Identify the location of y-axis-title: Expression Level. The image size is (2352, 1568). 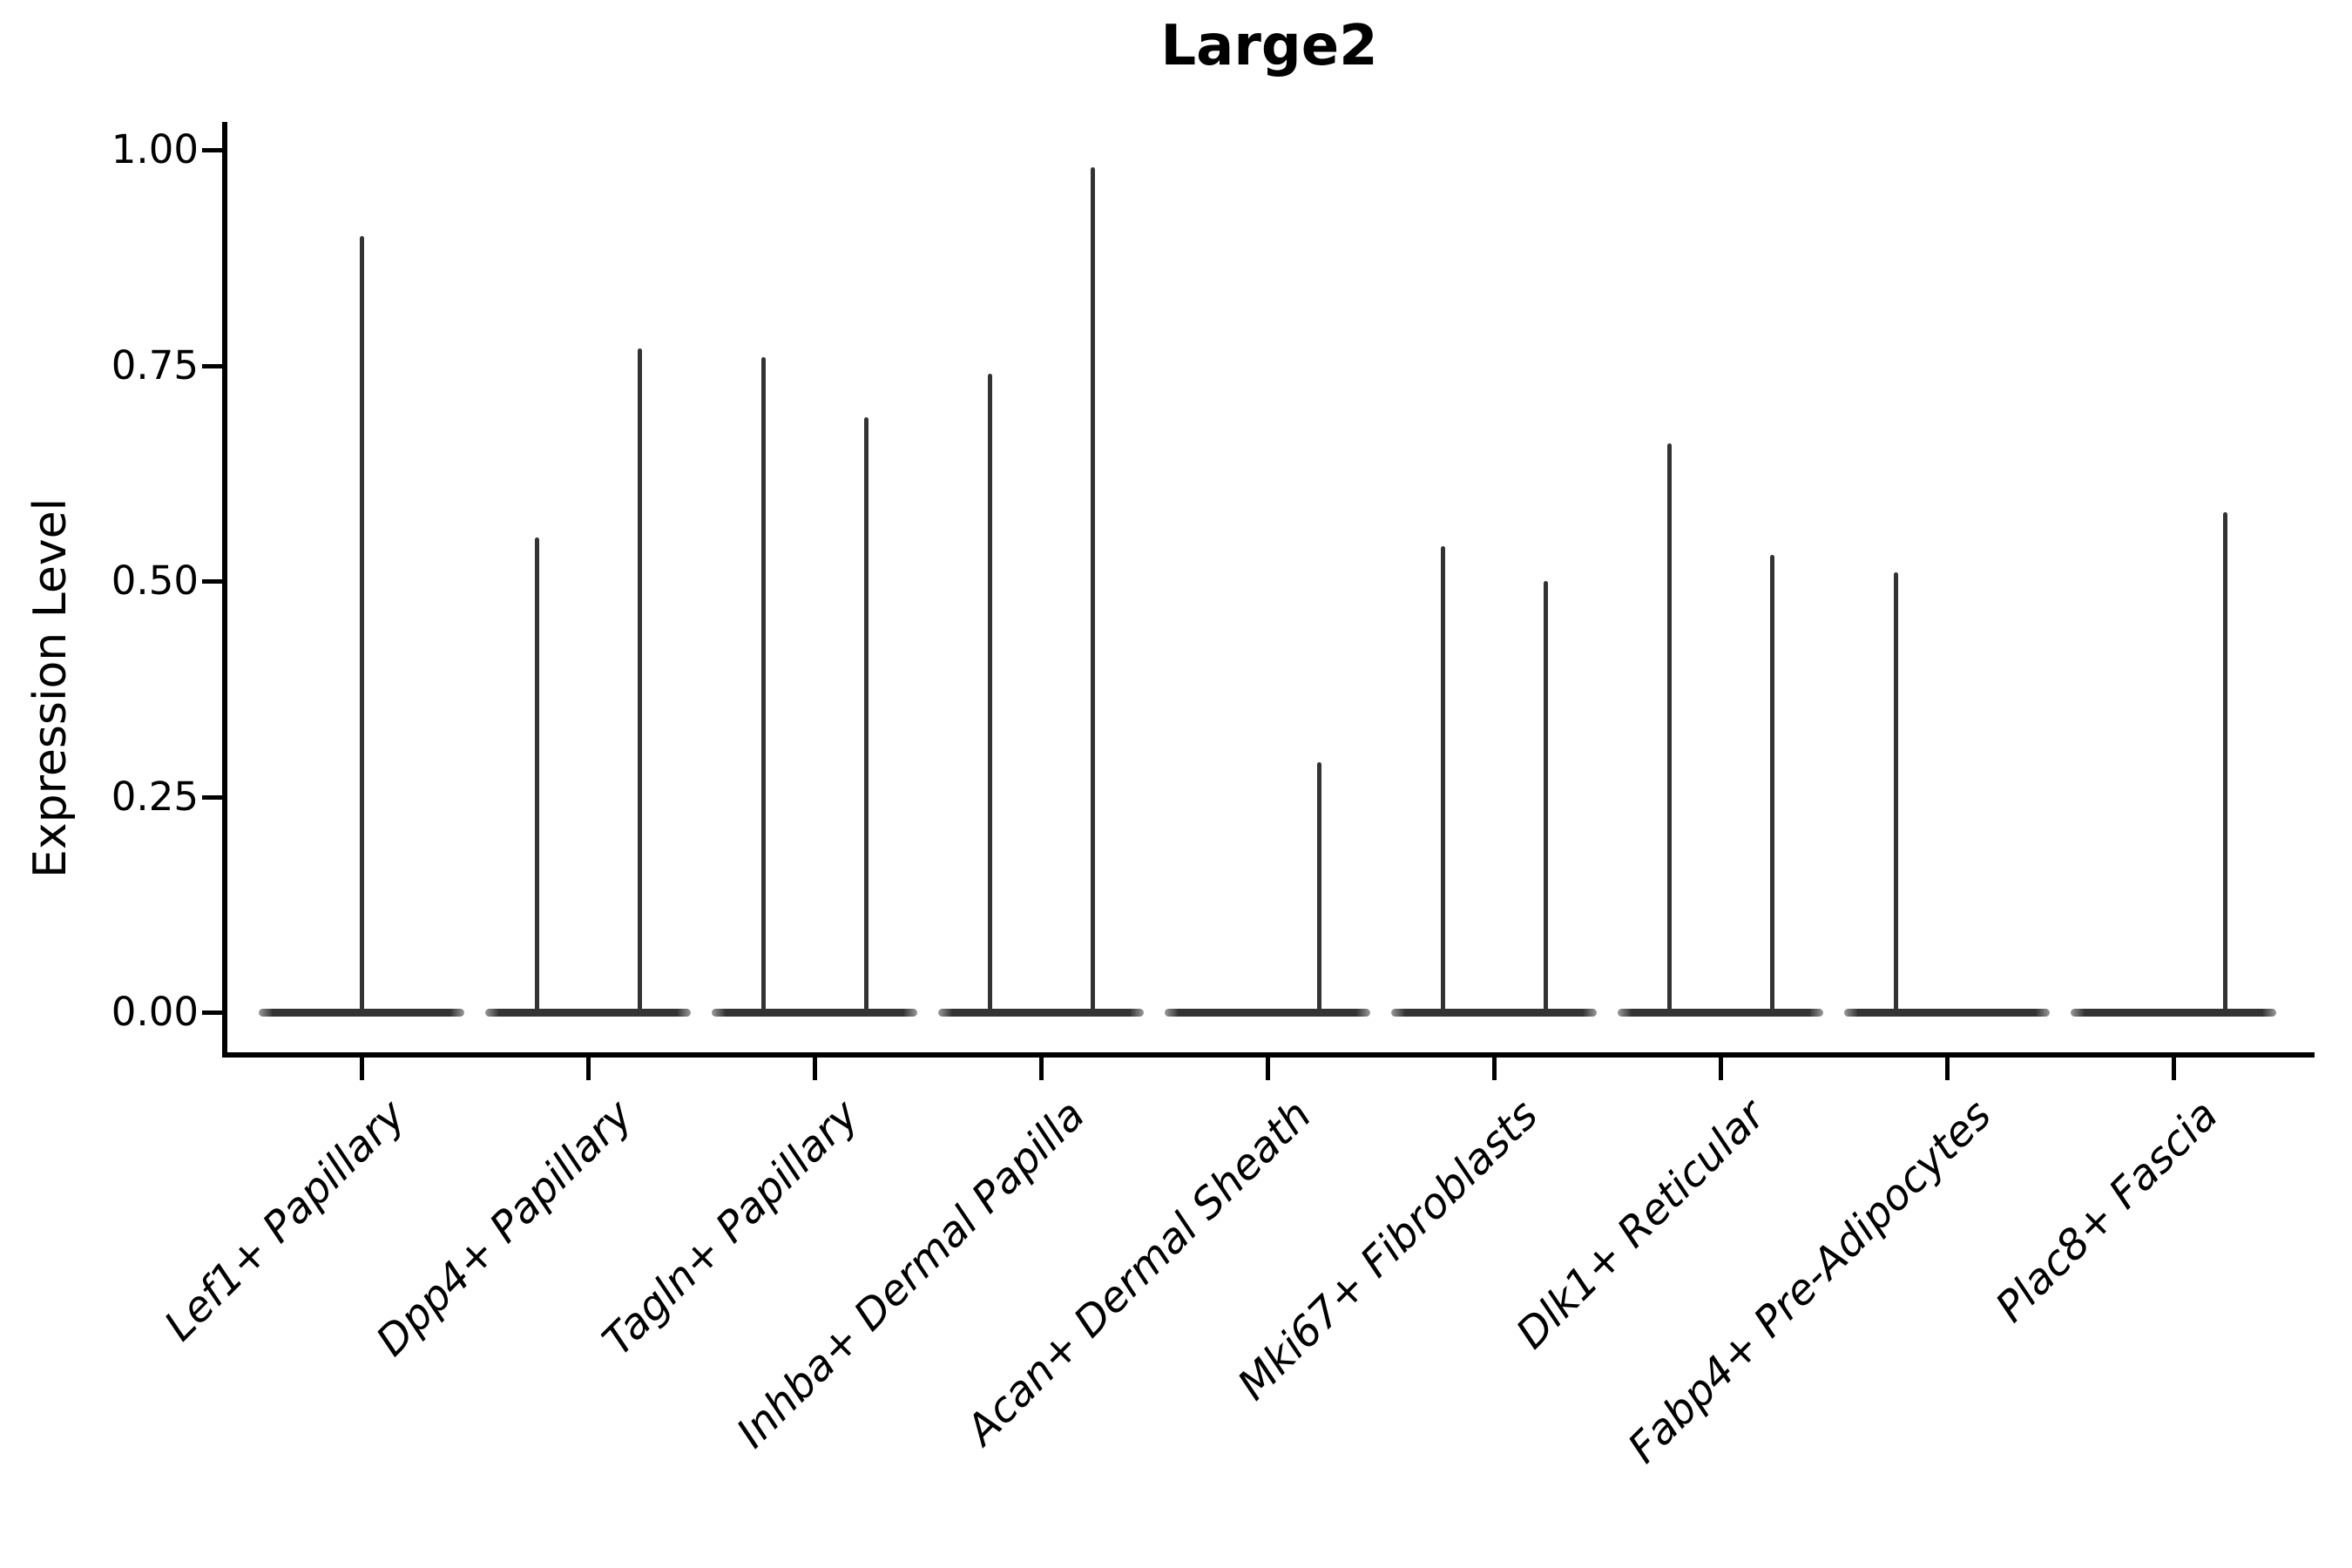
(50, 688).